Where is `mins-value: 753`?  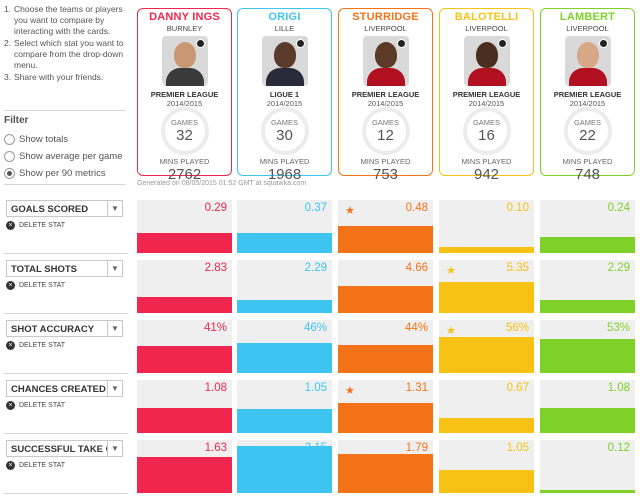
mins-value: 753 is located at coordinates (385, 174).